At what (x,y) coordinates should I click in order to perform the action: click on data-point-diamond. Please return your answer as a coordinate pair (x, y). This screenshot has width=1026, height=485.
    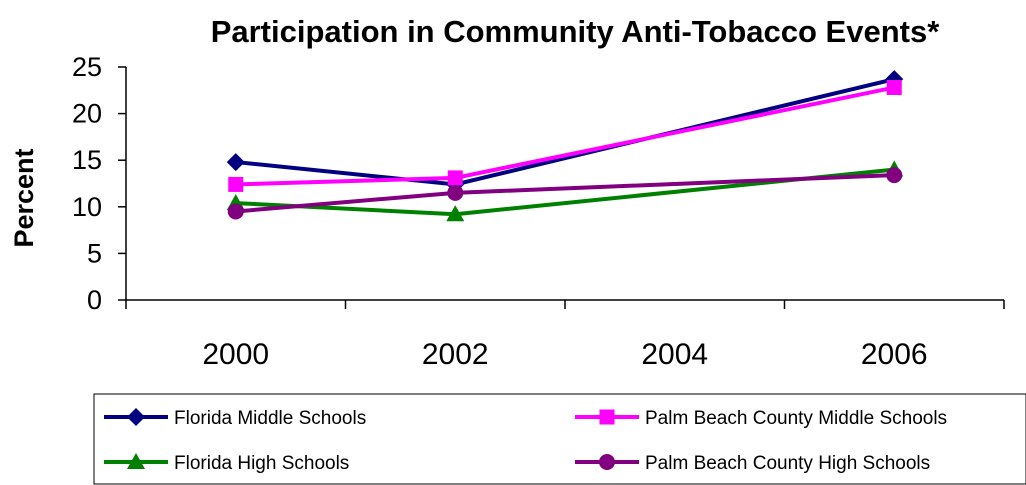
    Looking at the image, I should click on (236, 162).